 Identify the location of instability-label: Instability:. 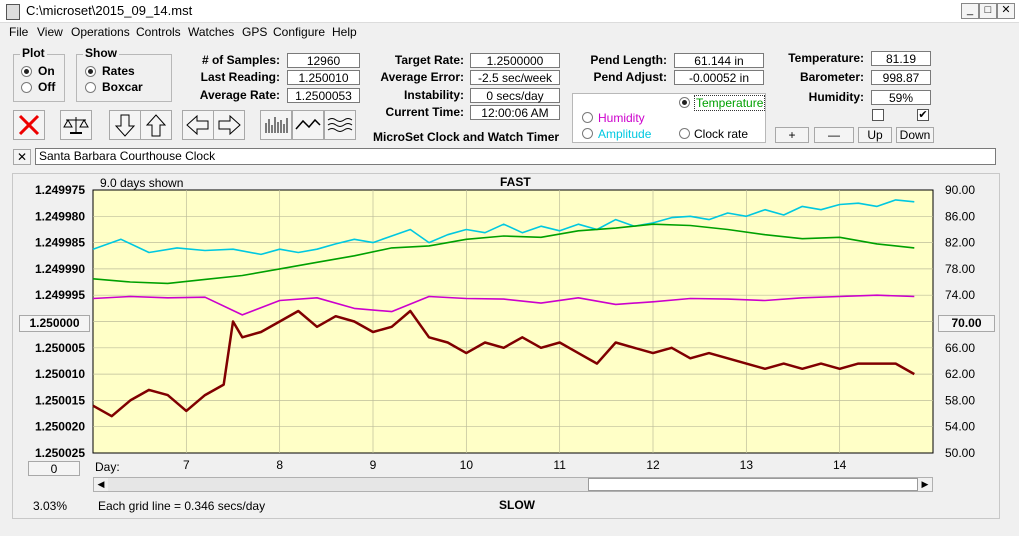
(433, 95).